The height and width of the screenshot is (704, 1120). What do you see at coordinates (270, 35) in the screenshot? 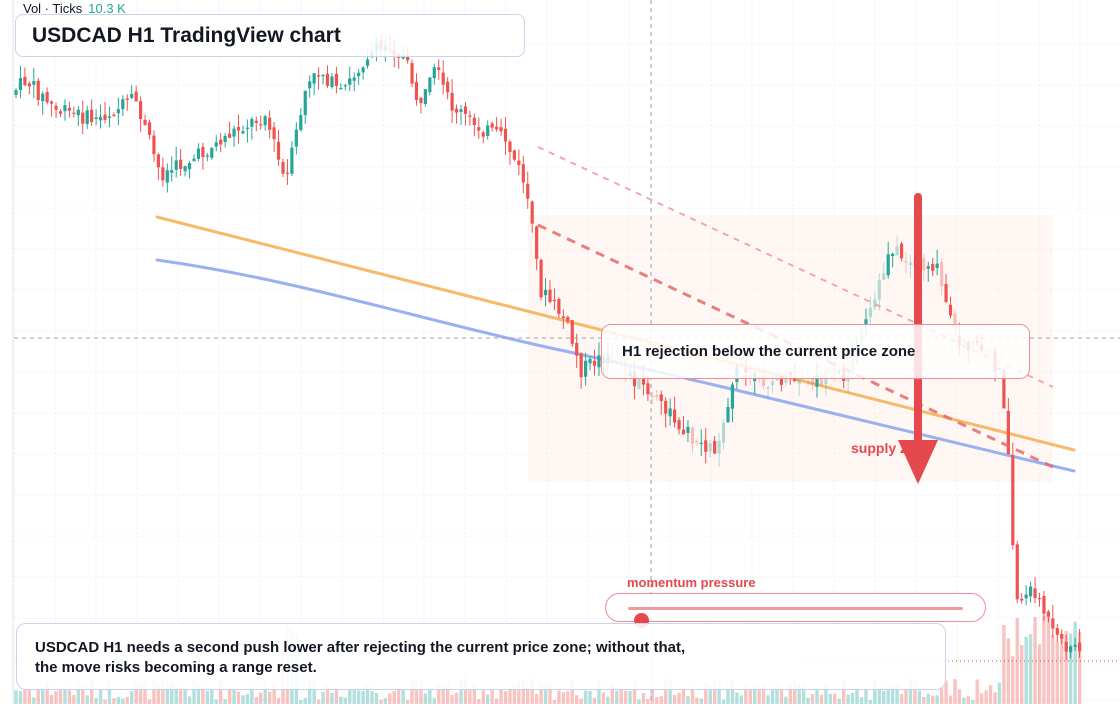
I see `chart-title-card: USDCAD H1 TradingView chart` at bounding box center [270, 35].